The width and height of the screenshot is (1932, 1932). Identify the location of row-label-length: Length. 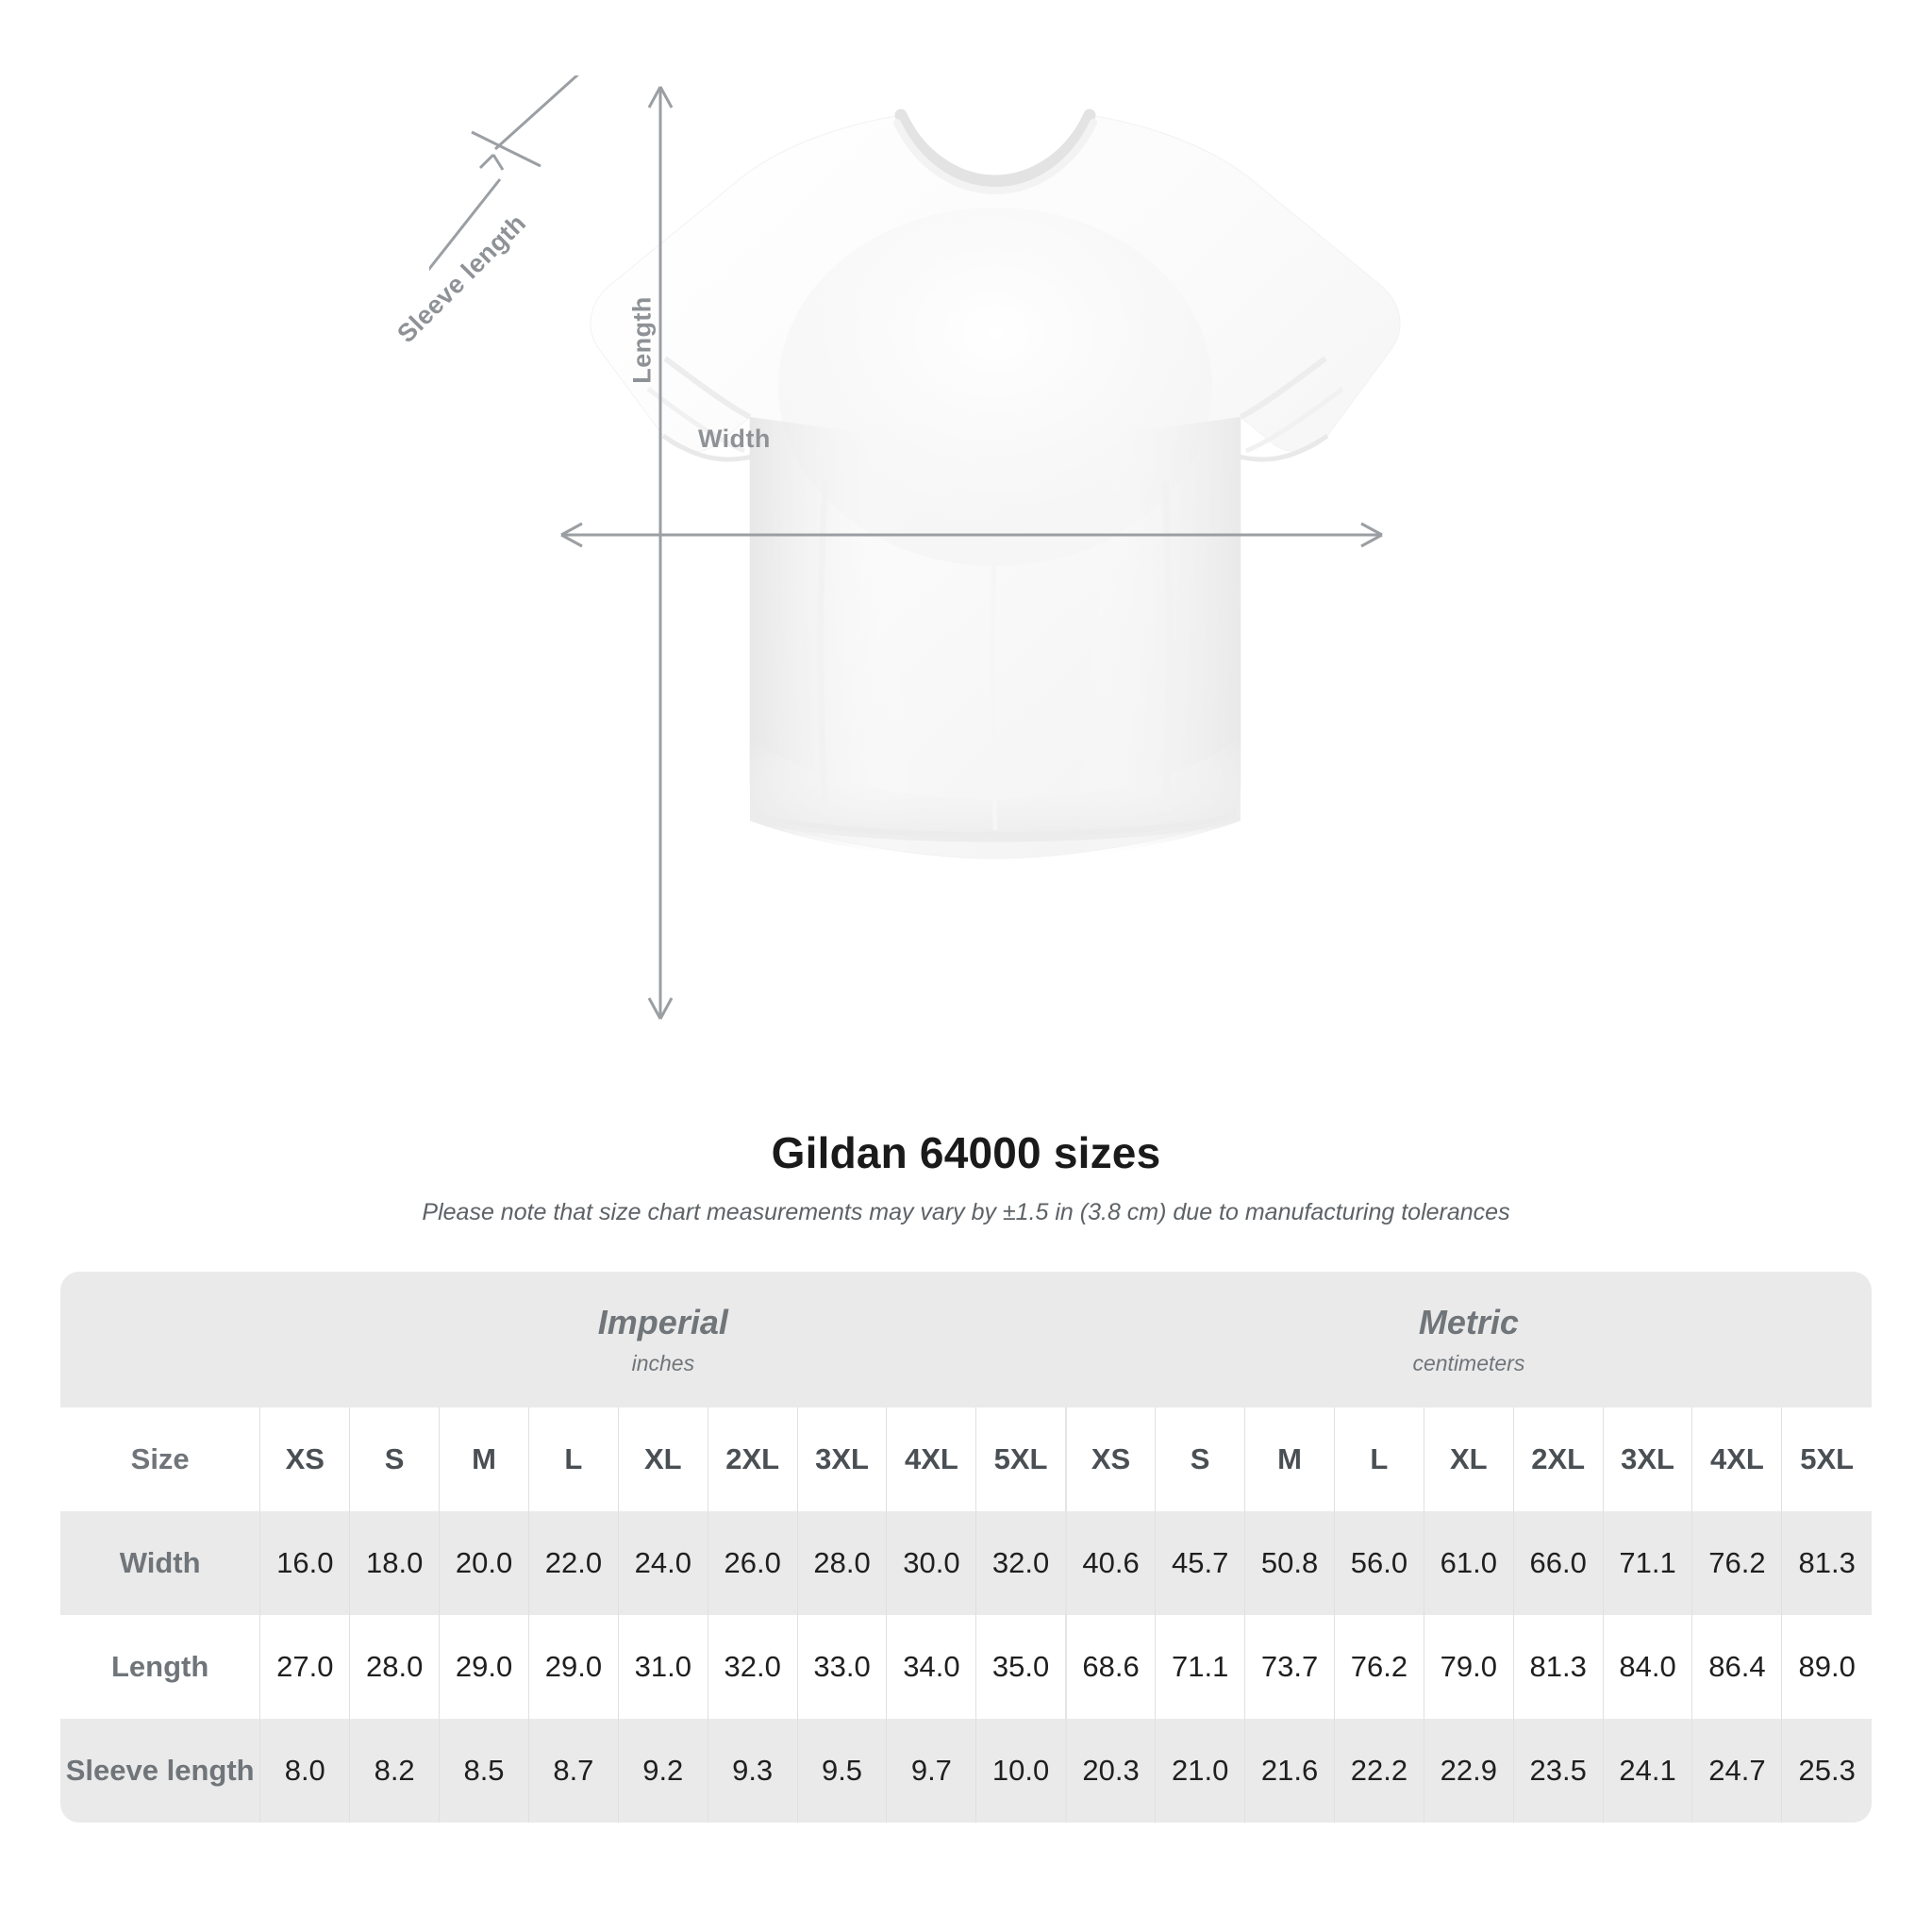
(160, 1667).